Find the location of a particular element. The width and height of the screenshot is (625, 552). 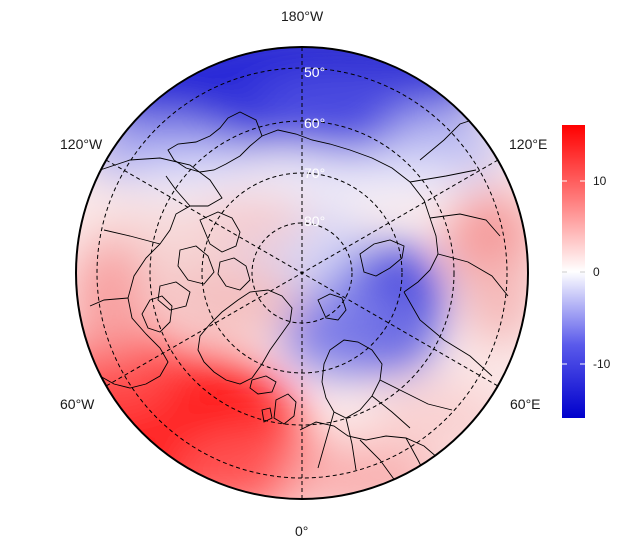

hudson-bay-coast is located at coordinates (157, 314).